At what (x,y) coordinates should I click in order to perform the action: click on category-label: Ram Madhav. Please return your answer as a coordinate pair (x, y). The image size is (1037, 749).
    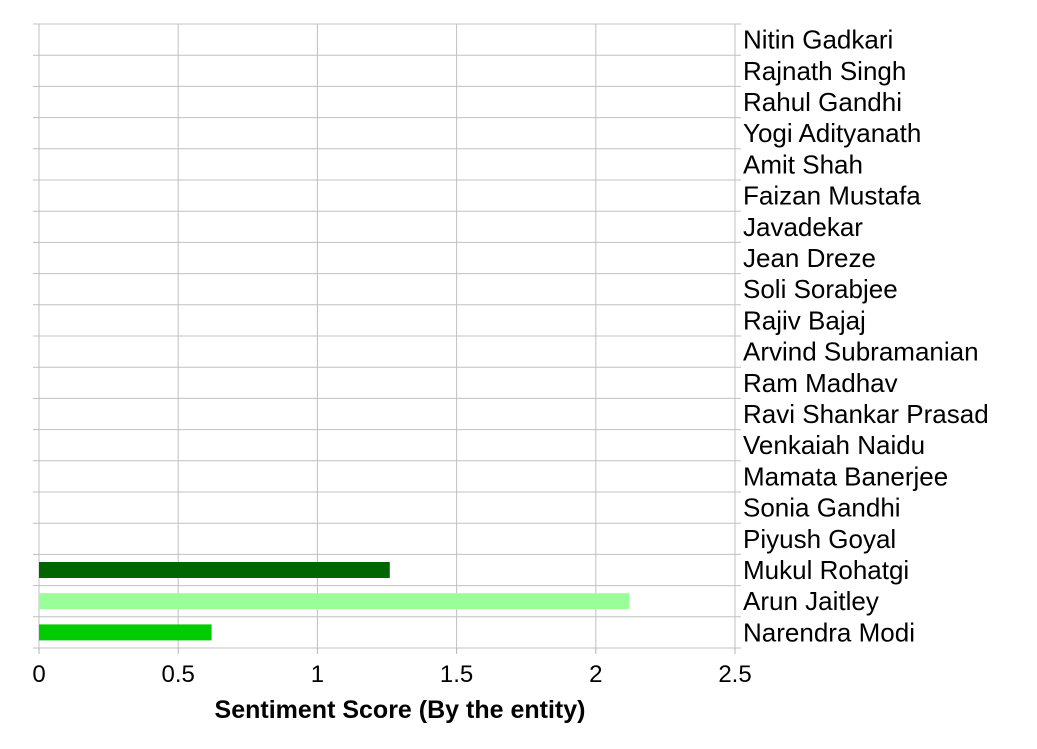
    Looking at the image, I should click on (820, 383).